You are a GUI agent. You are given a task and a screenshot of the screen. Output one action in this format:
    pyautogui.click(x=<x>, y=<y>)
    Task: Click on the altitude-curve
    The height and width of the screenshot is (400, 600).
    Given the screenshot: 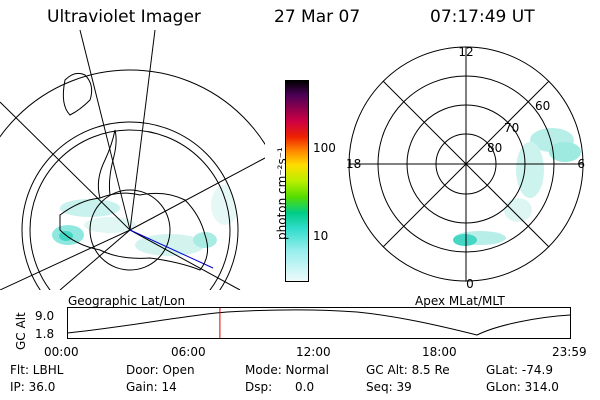 What is the action you would take?
    pyautogui.click(x=319, y=322)
    